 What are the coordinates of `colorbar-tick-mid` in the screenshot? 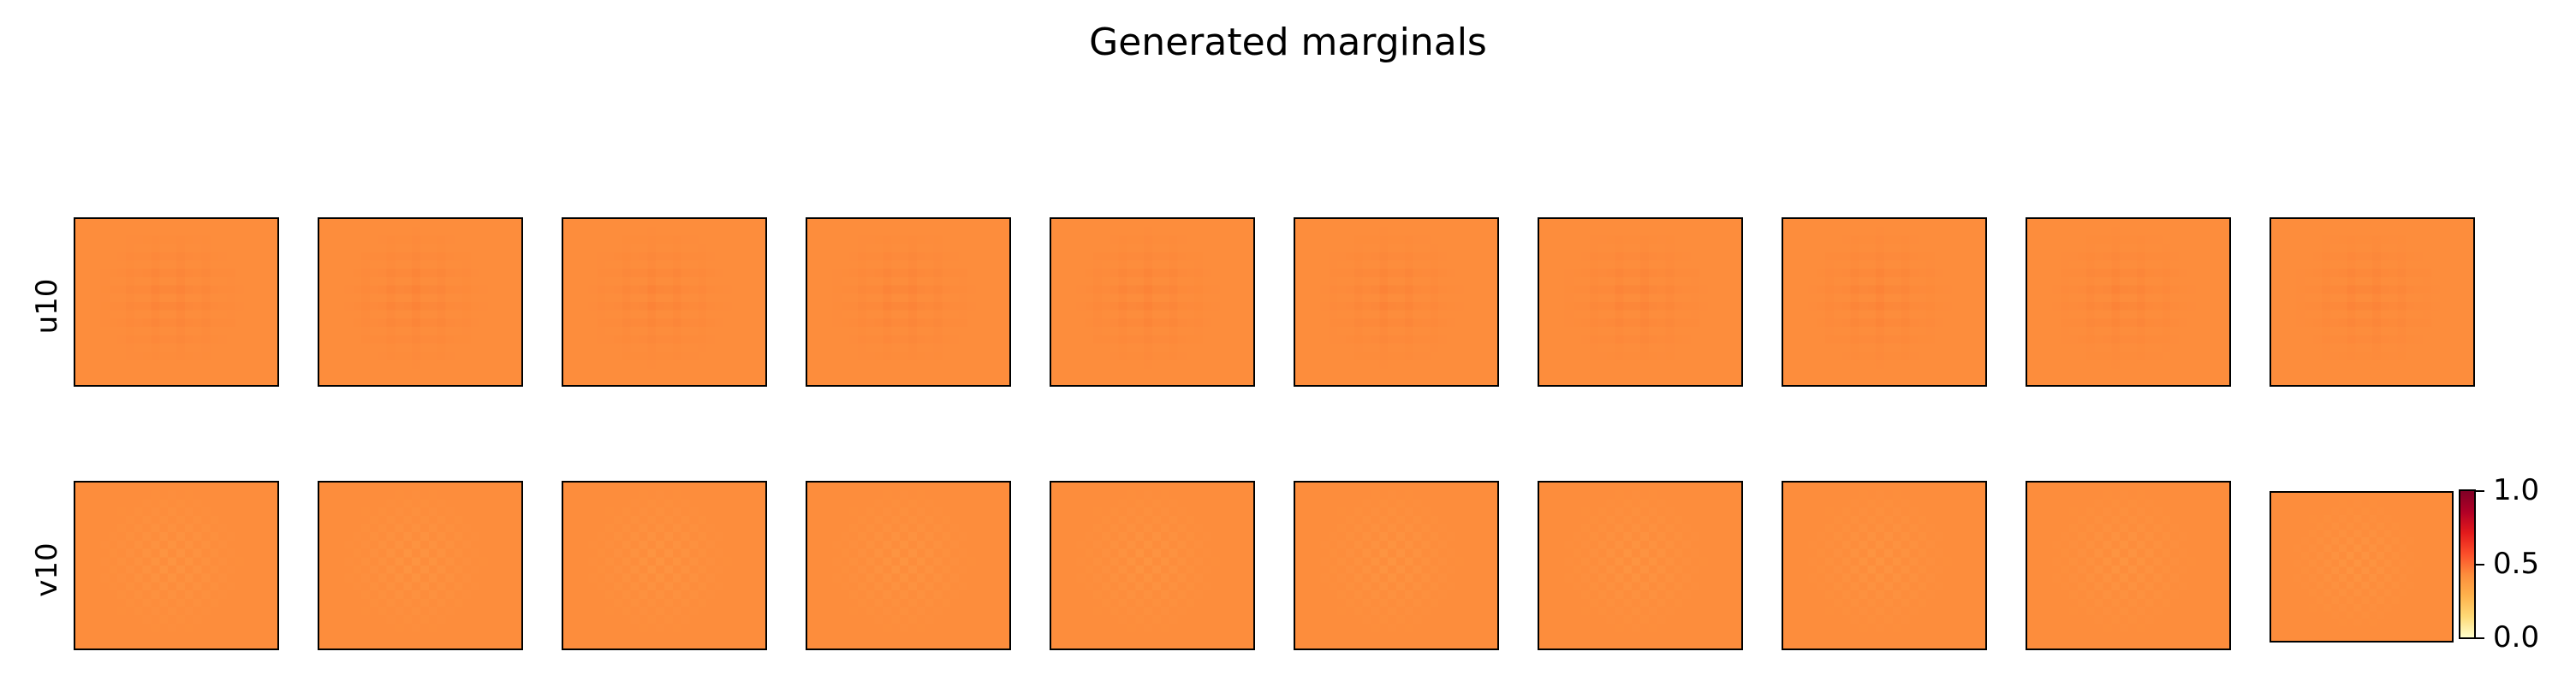 It's located at (2480, 565).